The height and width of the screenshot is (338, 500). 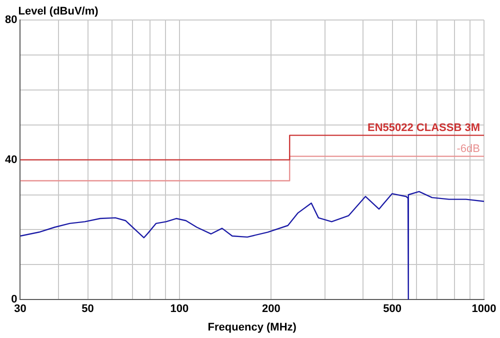 I want to click on x-tick-label: 100, so click(x=179, y=309).